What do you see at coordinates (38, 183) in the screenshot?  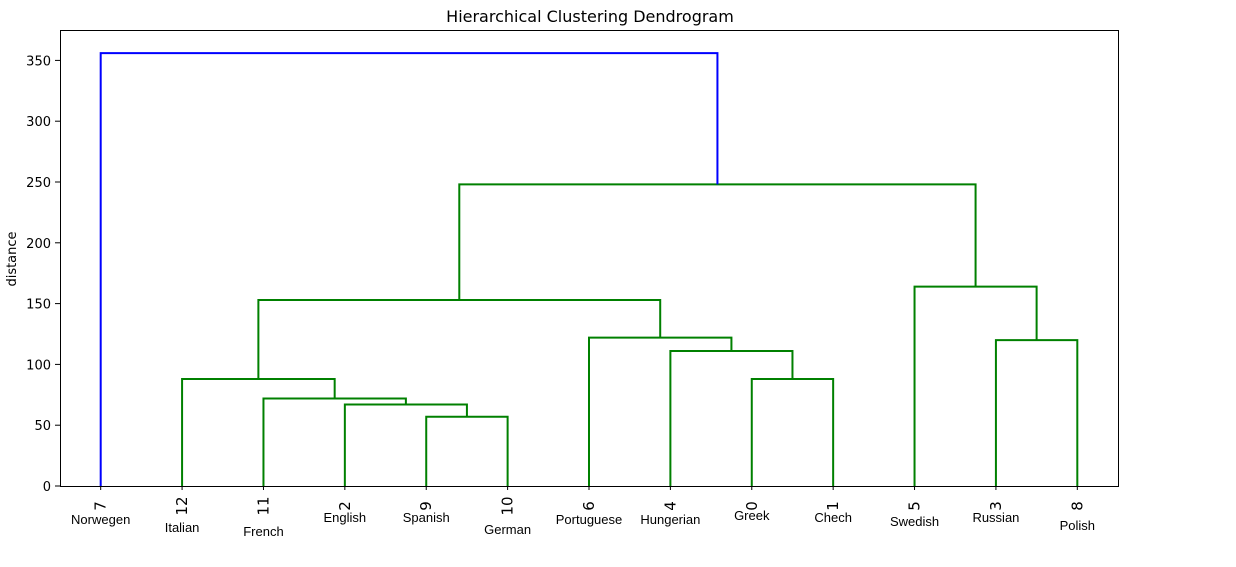 I see `y-tick-label: 250` at bounding box center [38, 183].